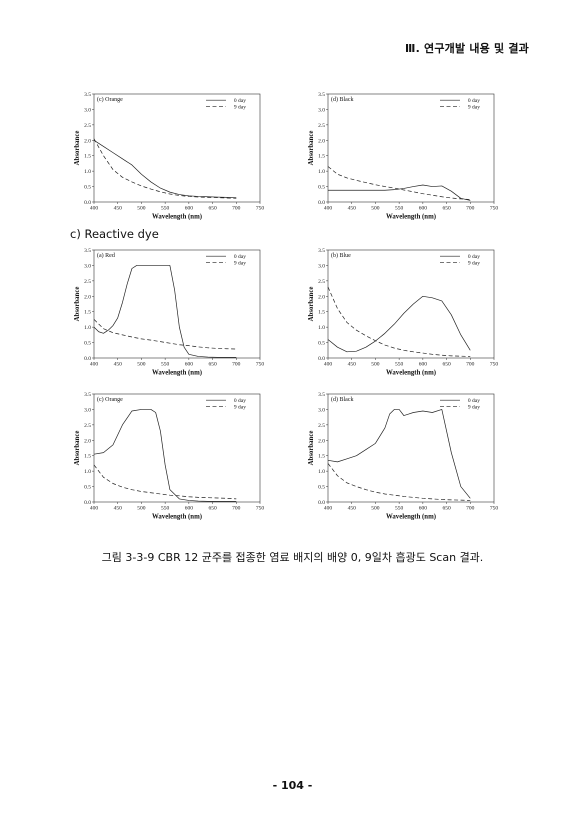 The image size is (585, 830). I want to click on page-header: Ⅲ. 연구개발 내용 및 결과, so click(467, 48).